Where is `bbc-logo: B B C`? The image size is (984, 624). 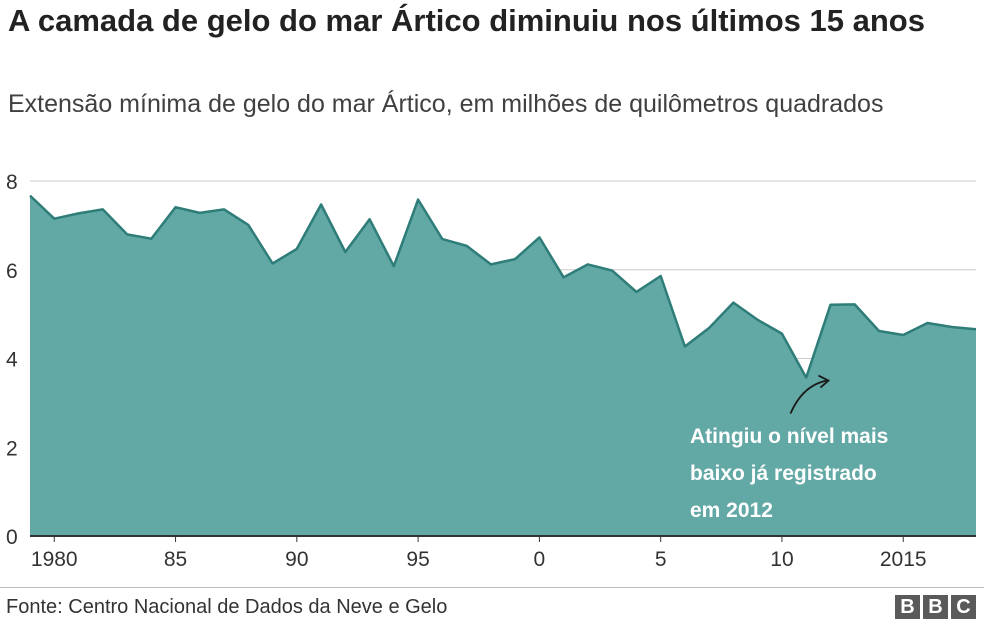
bbc-logo: B B C is located at coordinates (935, 607).